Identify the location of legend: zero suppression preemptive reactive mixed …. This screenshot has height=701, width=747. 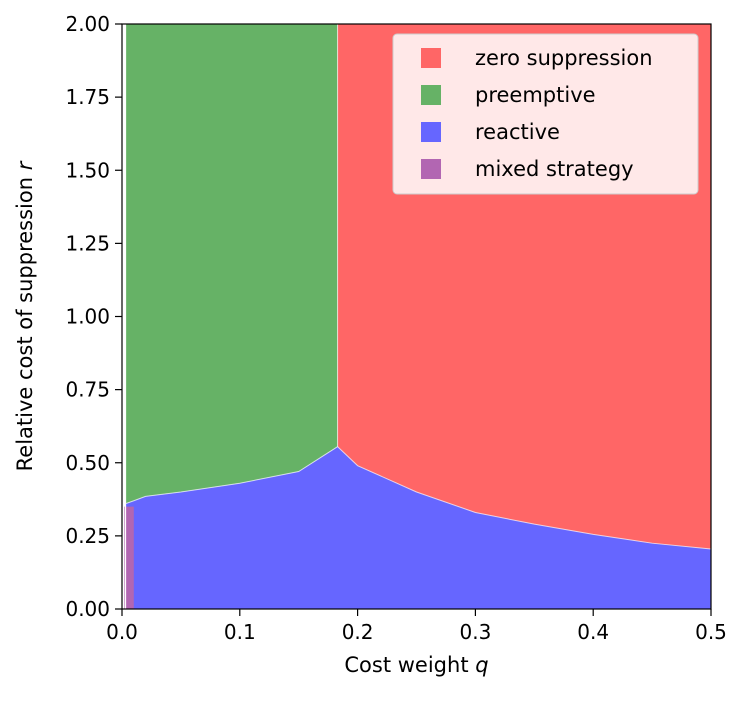
(545, 114).